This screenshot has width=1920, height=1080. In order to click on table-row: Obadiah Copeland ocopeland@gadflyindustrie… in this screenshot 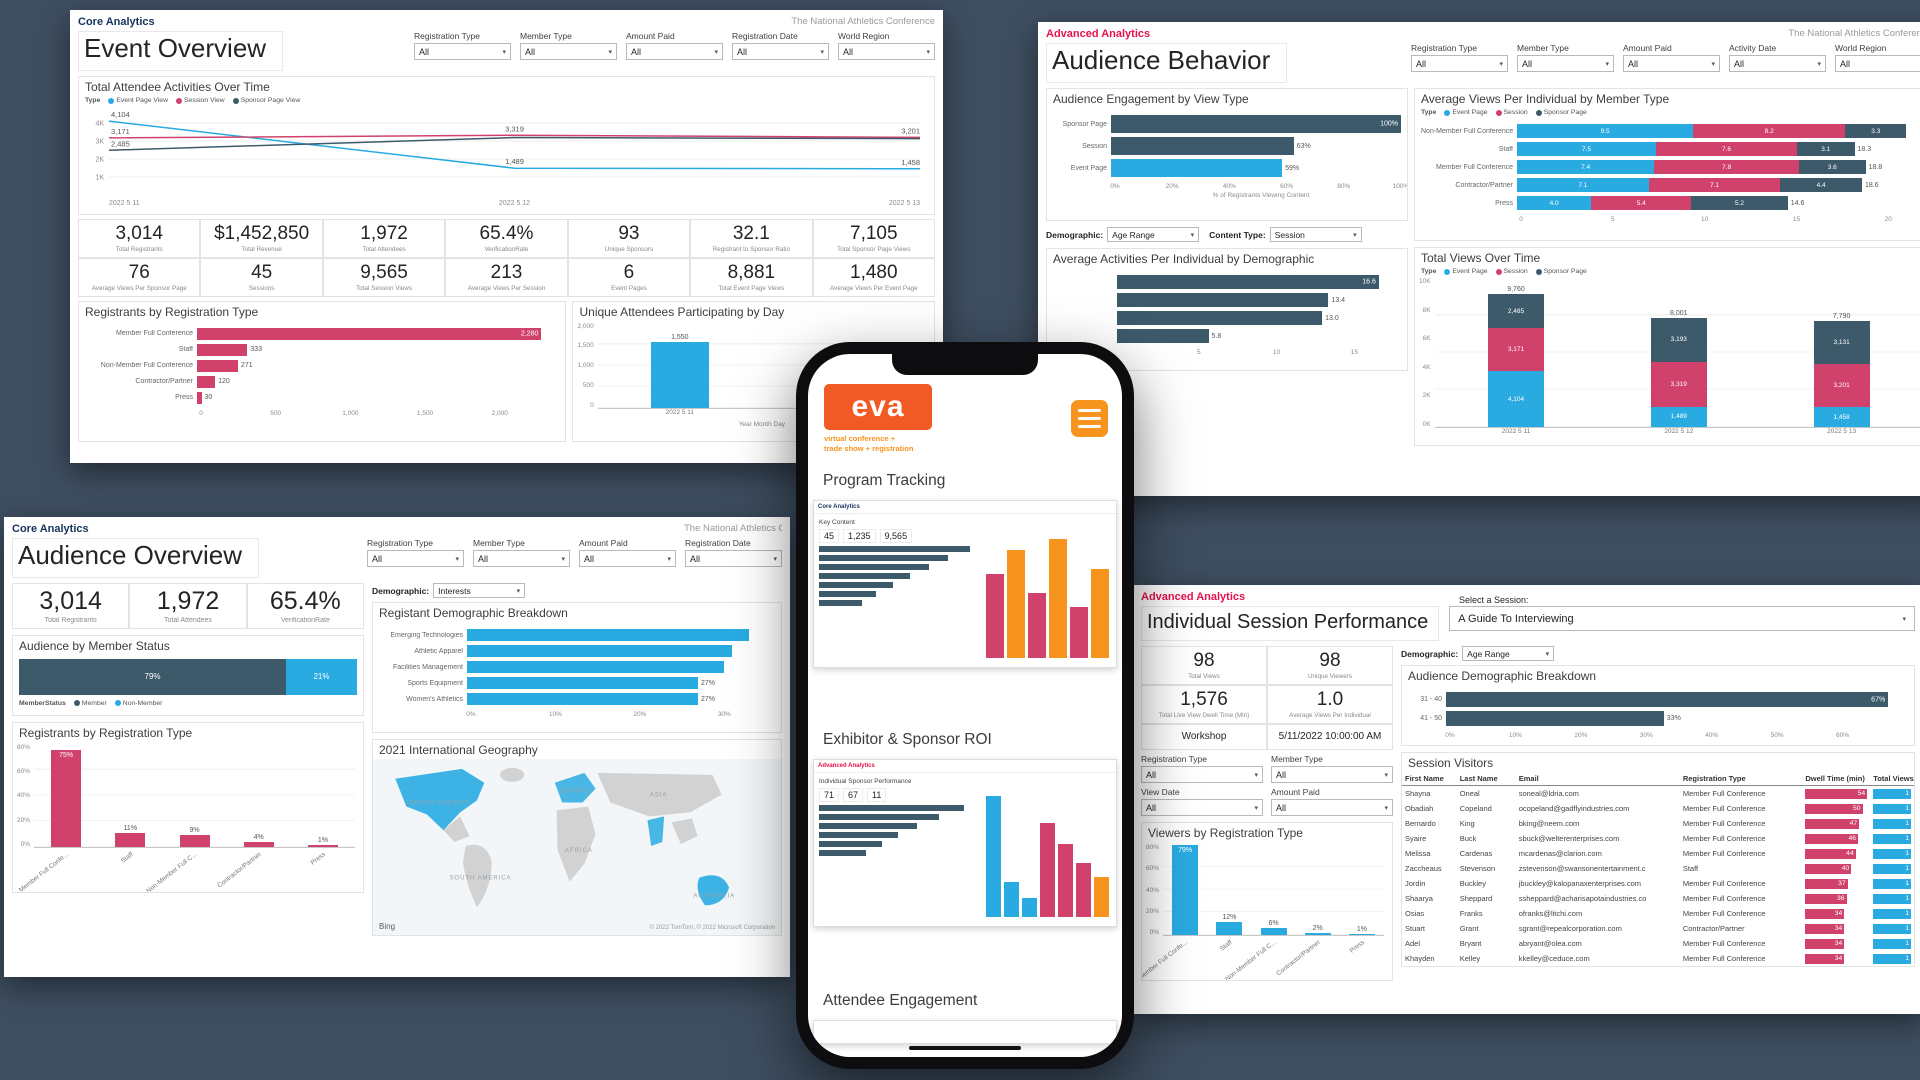, I will do `click(1658, 808)`.